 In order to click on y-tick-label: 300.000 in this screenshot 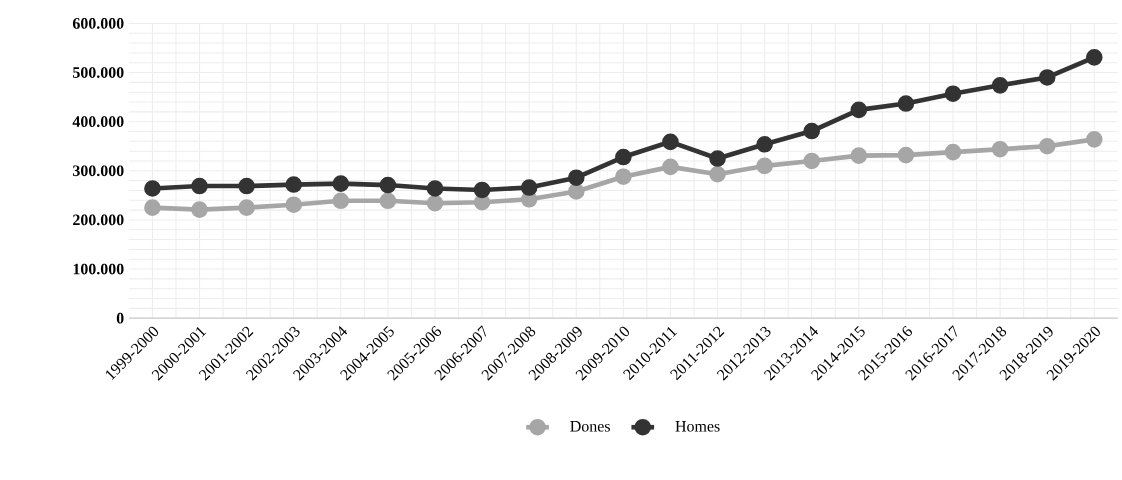, I will do `click(98, 171)`.